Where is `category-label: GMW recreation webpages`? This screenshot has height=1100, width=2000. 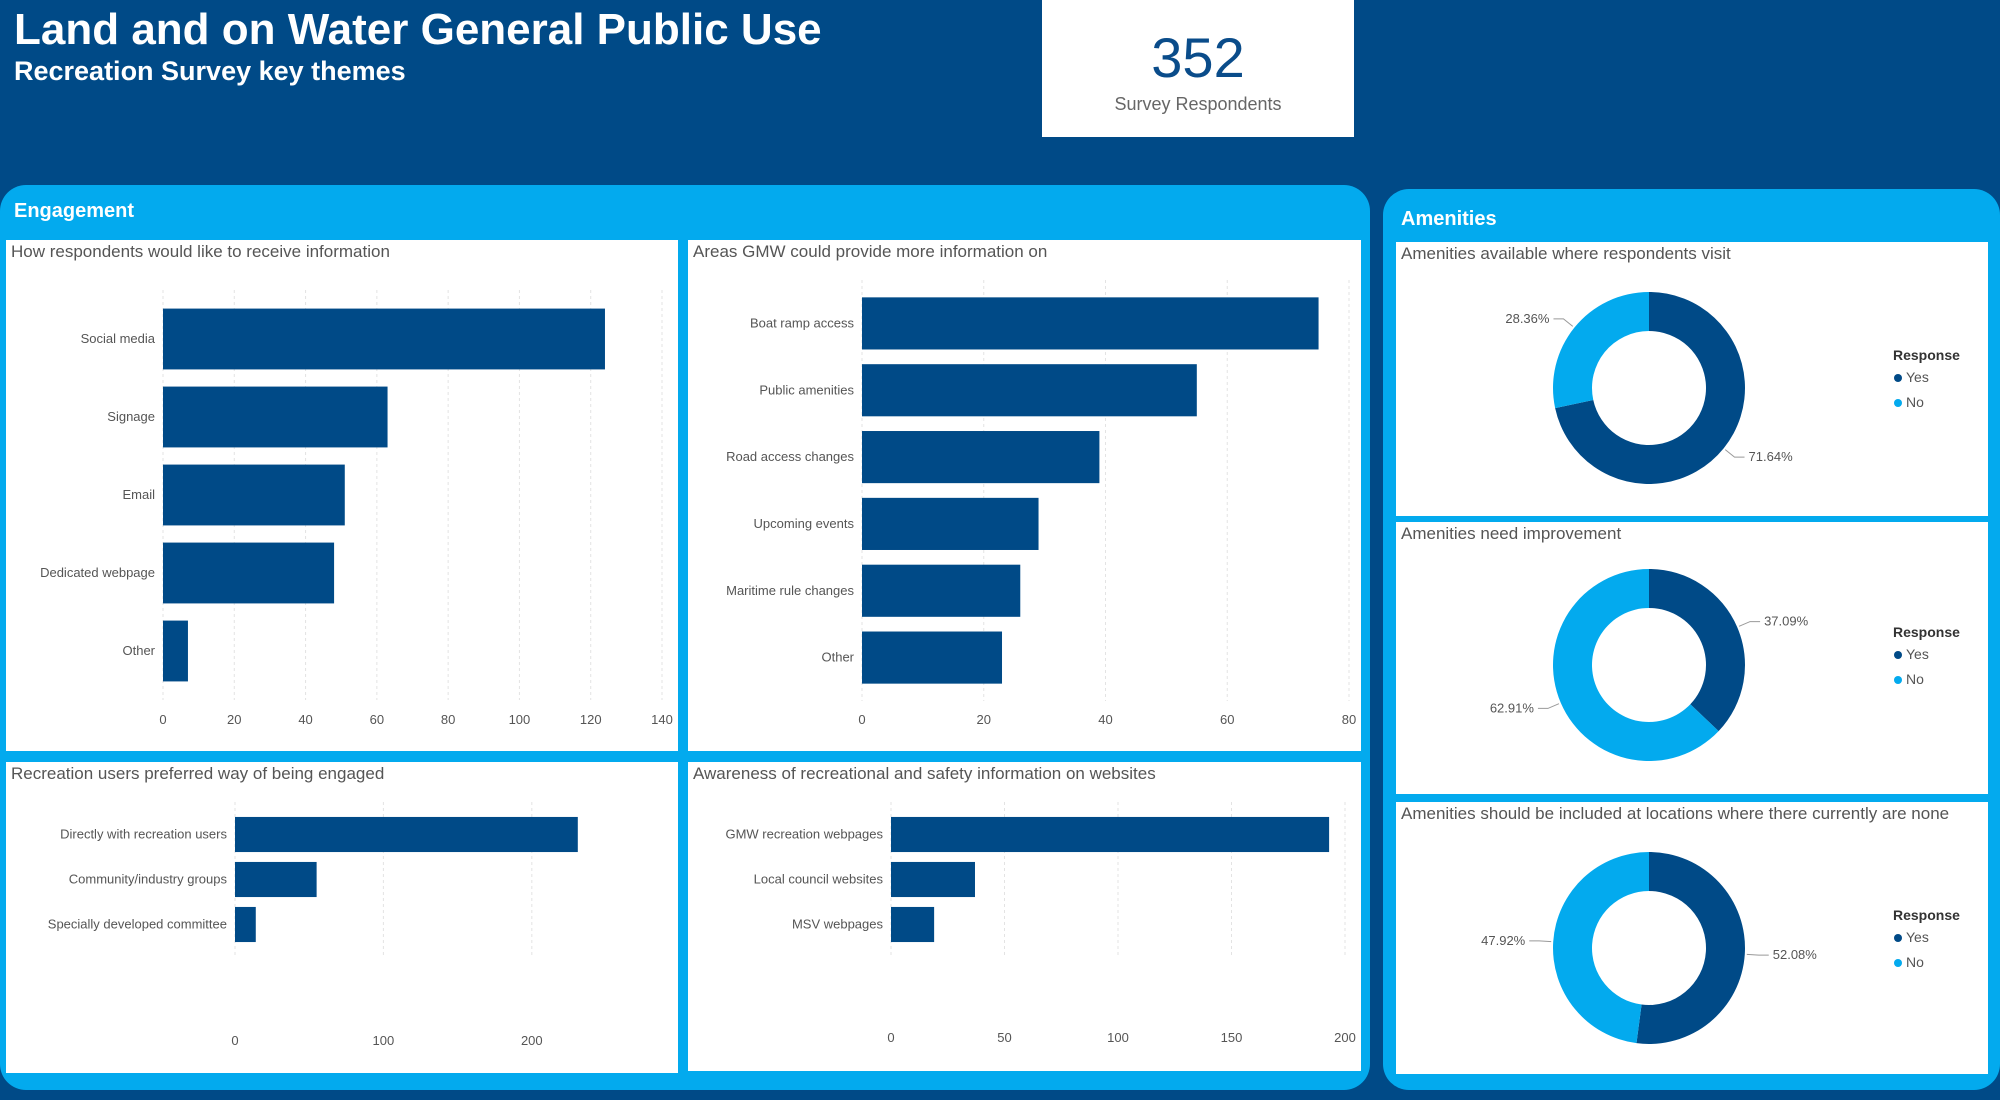
category-label: GMW recreation webpages is located at coordinates (804, 834).